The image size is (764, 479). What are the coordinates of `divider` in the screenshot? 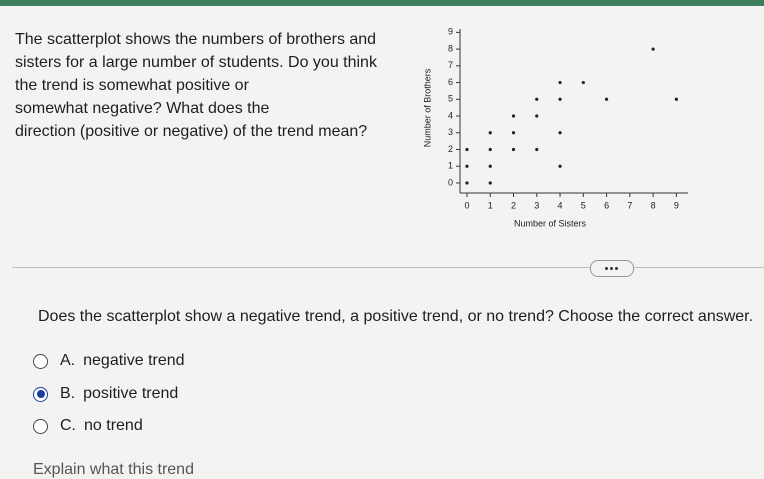 It's located at (388, 267).